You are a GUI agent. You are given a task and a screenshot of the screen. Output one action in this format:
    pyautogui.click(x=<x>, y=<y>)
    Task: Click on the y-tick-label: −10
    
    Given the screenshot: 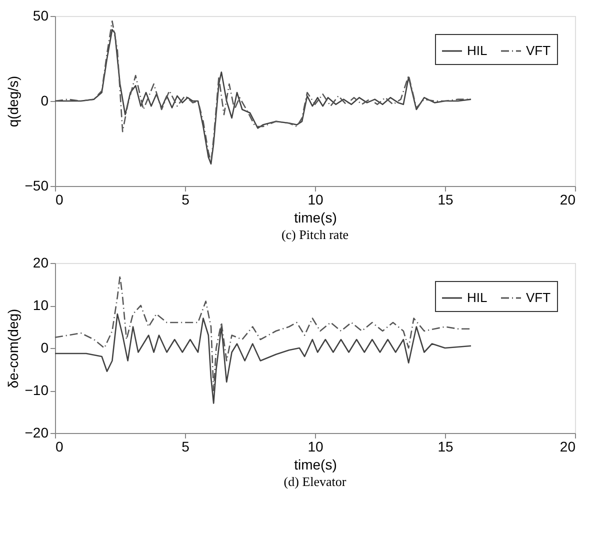 What is the action you would take?
    pyautogui.click(x=36, y=390)
    